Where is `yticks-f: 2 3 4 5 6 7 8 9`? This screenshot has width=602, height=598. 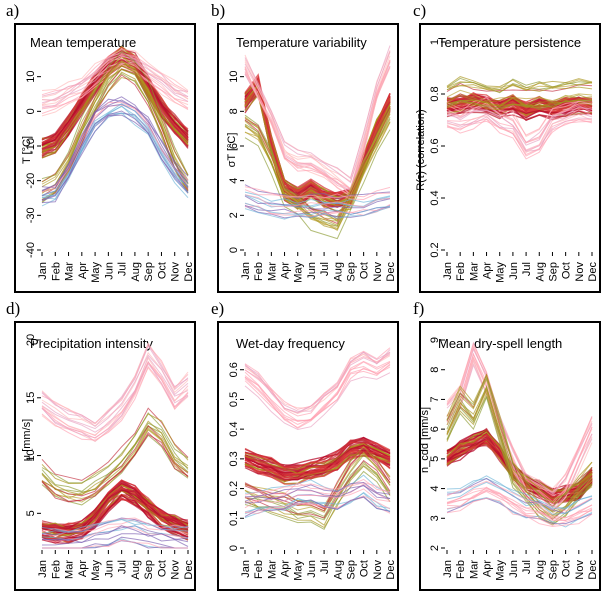 yticks-f: 2 3 4 5 6 7 8 9 is located at coordinates (437, 444).